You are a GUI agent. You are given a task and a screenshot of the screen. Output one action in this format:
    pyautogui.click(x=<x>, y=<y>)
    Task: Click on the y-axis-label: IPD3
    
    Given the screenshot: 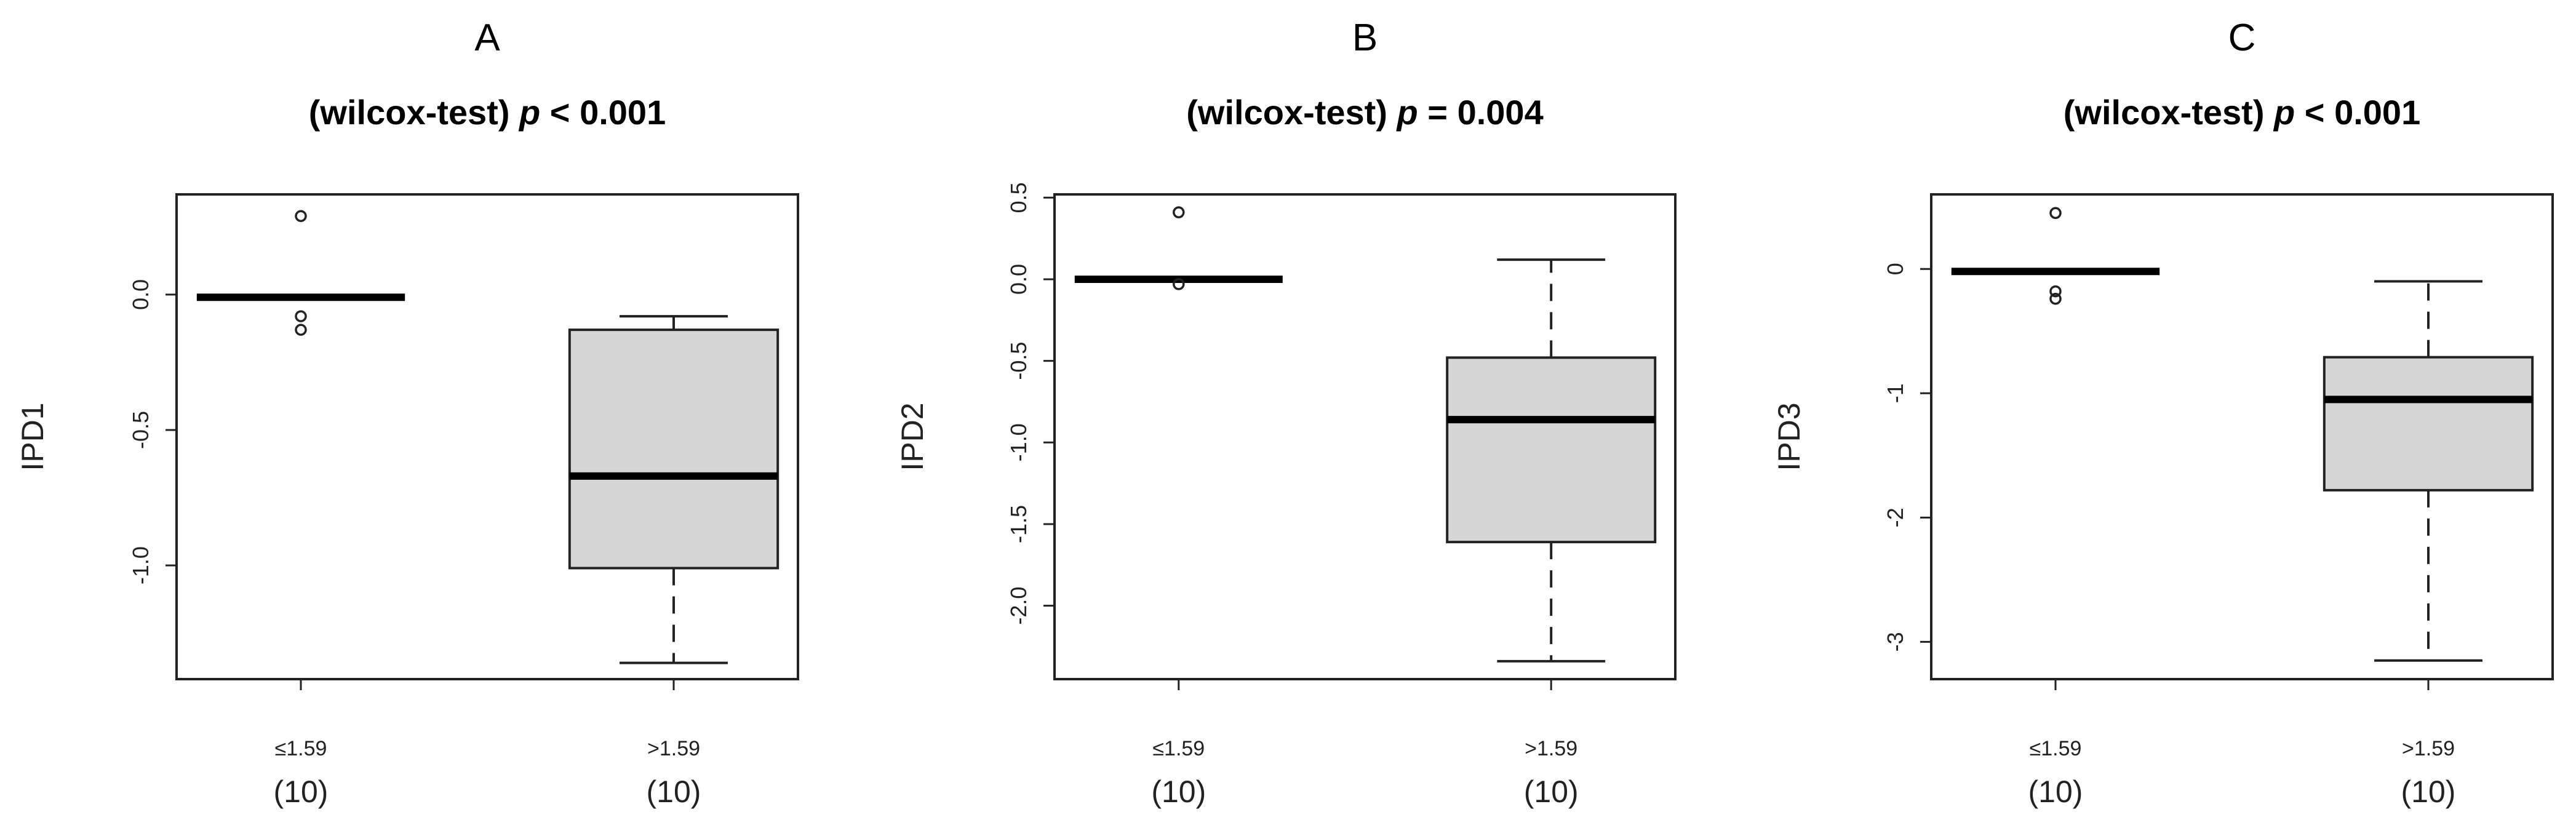 What is the action you would take?
    pyautogui.click(x=1789, y=436)
    